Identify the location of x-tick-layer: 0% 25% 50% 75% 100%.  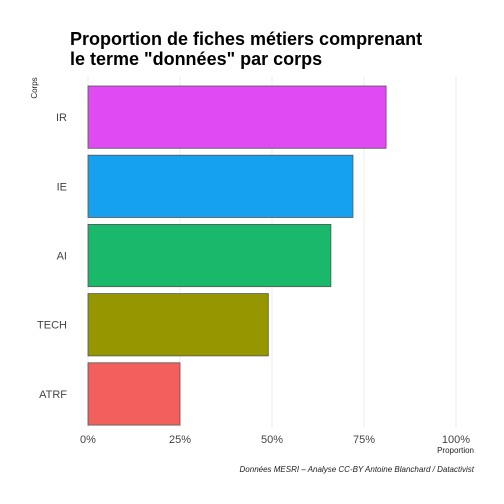
(275, 440).